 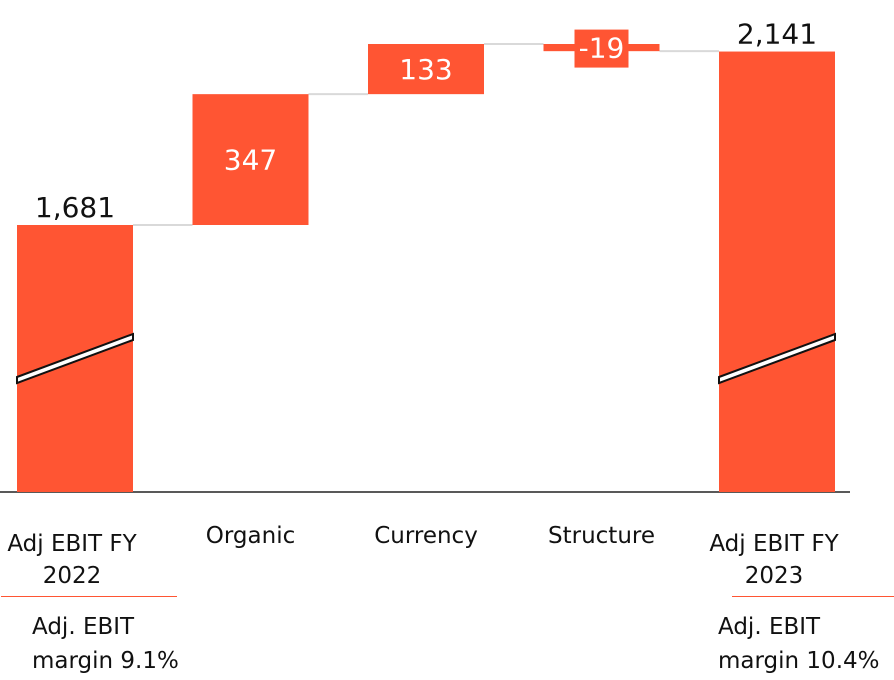 What do you see at coordinates (105, 644) in the screenshot?
I see `annotation: Adj. EBIT margin 9.1%` at bounding box center [105, 644].